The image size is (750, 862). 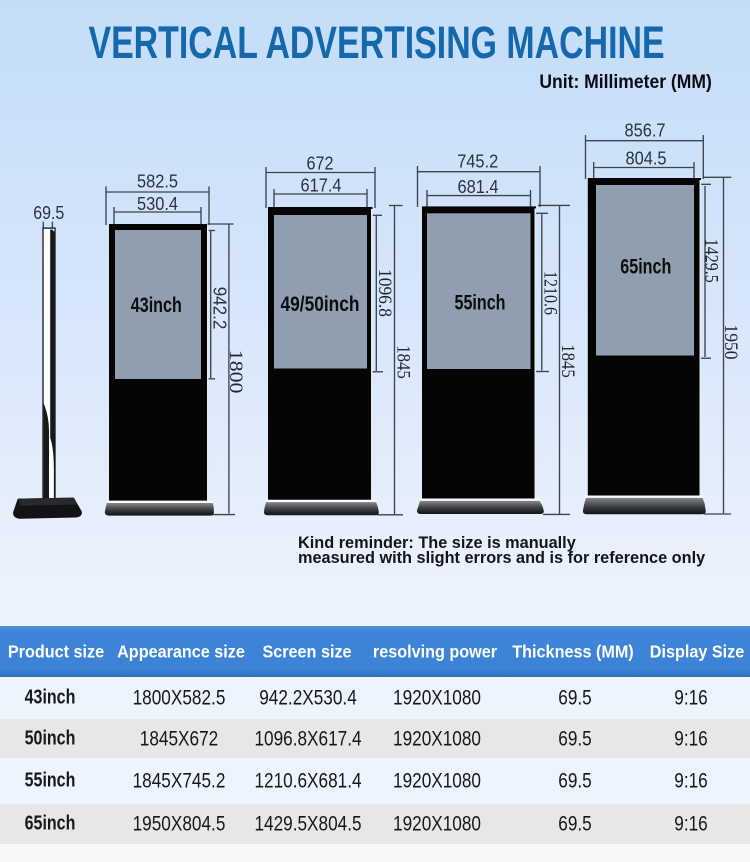 I want to click on svg-text: 681.4, so click(x=478, y=186).